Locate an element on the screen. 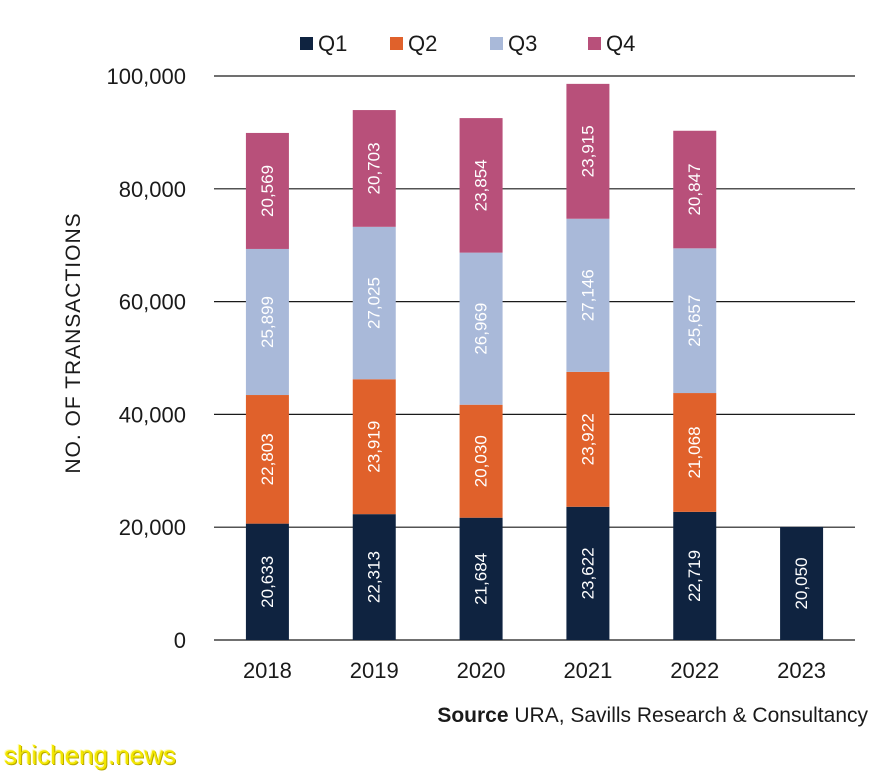 The width and height of the screenshot is (892, 780). bar-segment-q3-2018 is located at coordinates (267, 322).